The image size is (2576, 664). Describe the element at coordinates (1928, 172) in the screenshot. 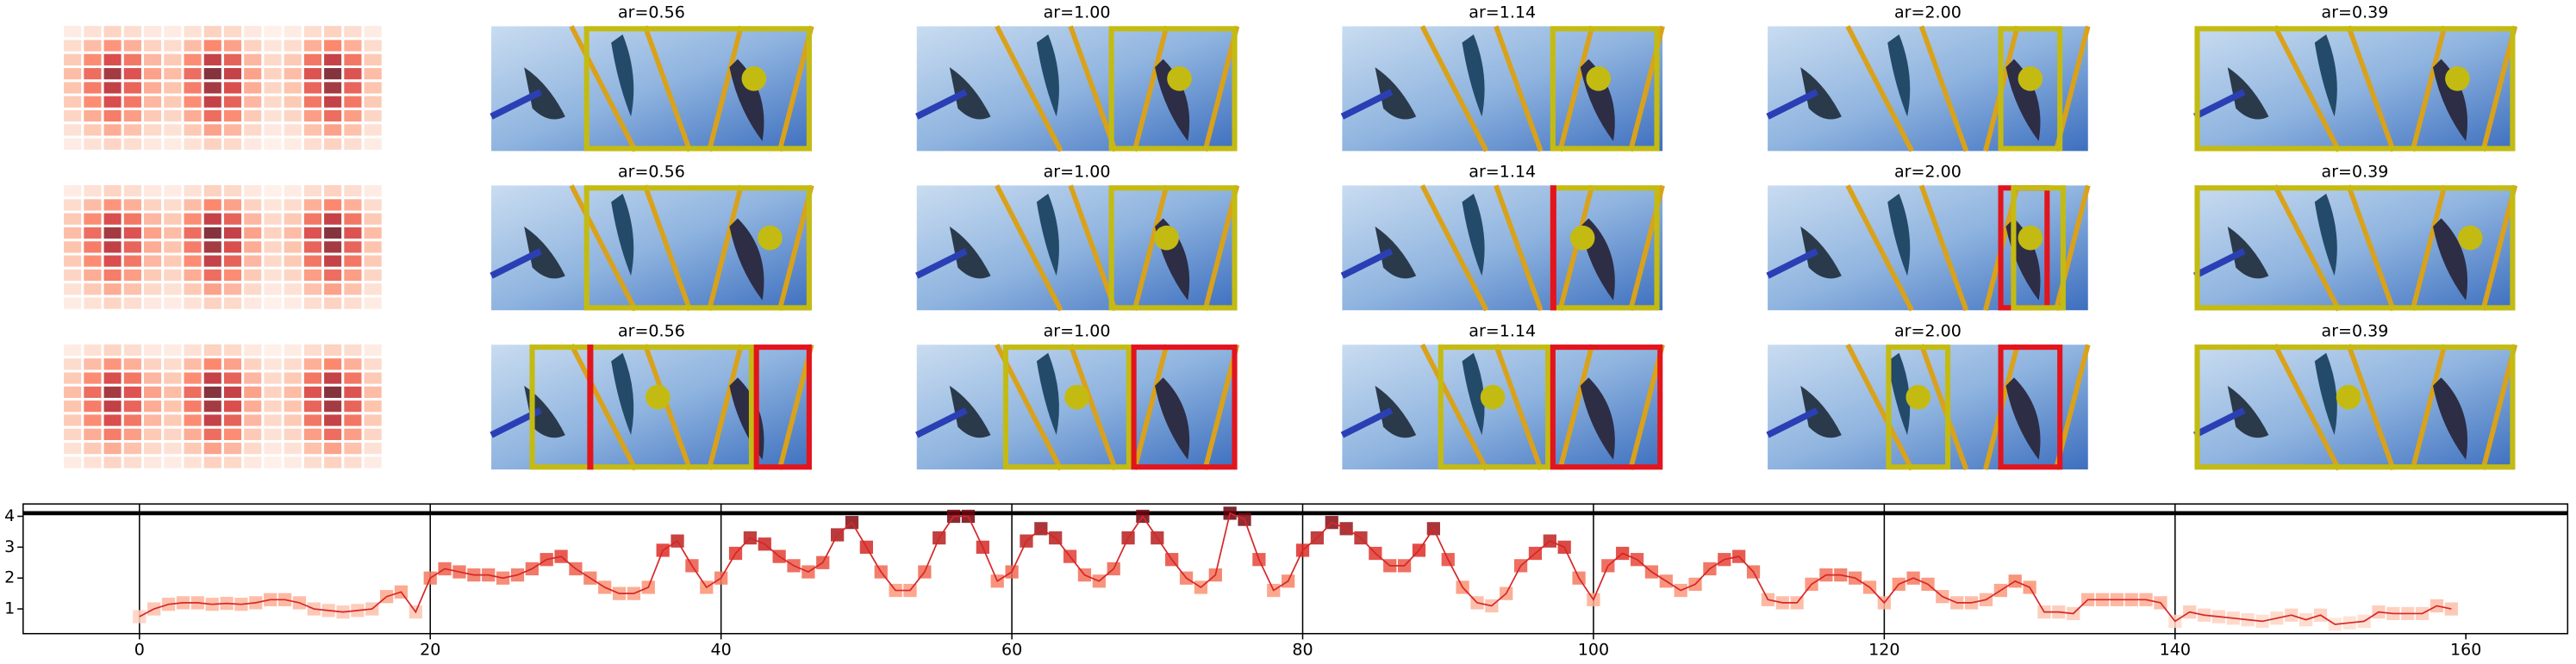

I see `panel-title: ar=2.00` at that location.